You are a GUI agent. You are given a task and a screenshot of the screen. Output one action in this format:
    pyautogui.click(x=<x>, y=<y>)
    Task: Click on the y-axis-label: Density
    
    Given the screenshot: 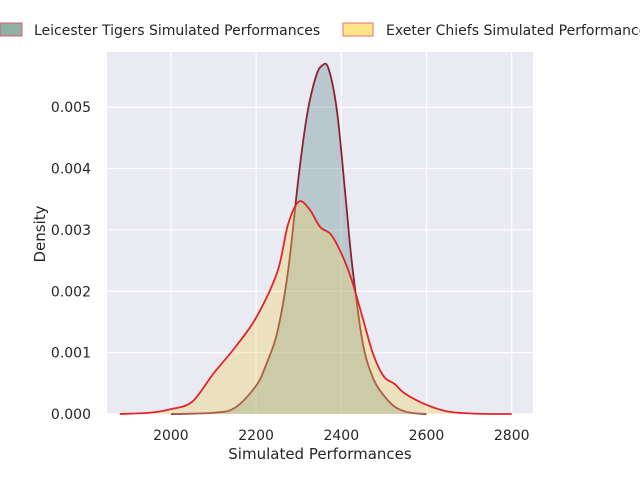 What is the action you would take?
    pyautogui.click(x=40, y=233)
    